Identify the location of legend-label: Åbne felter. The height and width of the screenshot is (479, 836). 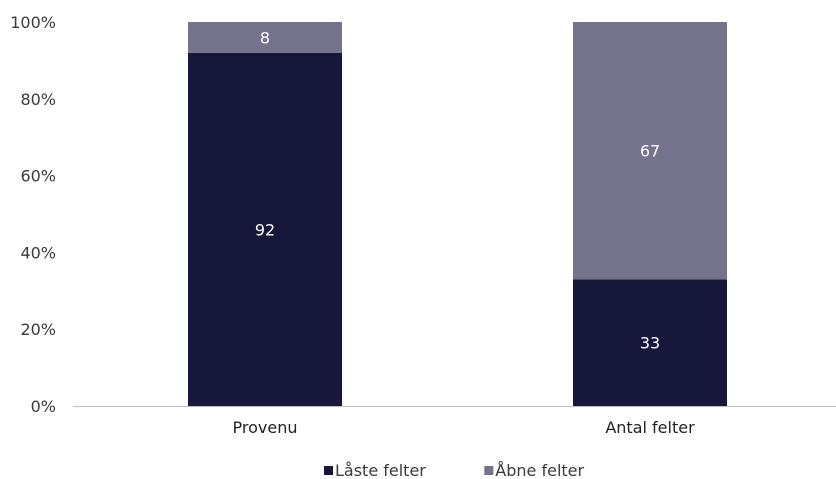
(539, 470).